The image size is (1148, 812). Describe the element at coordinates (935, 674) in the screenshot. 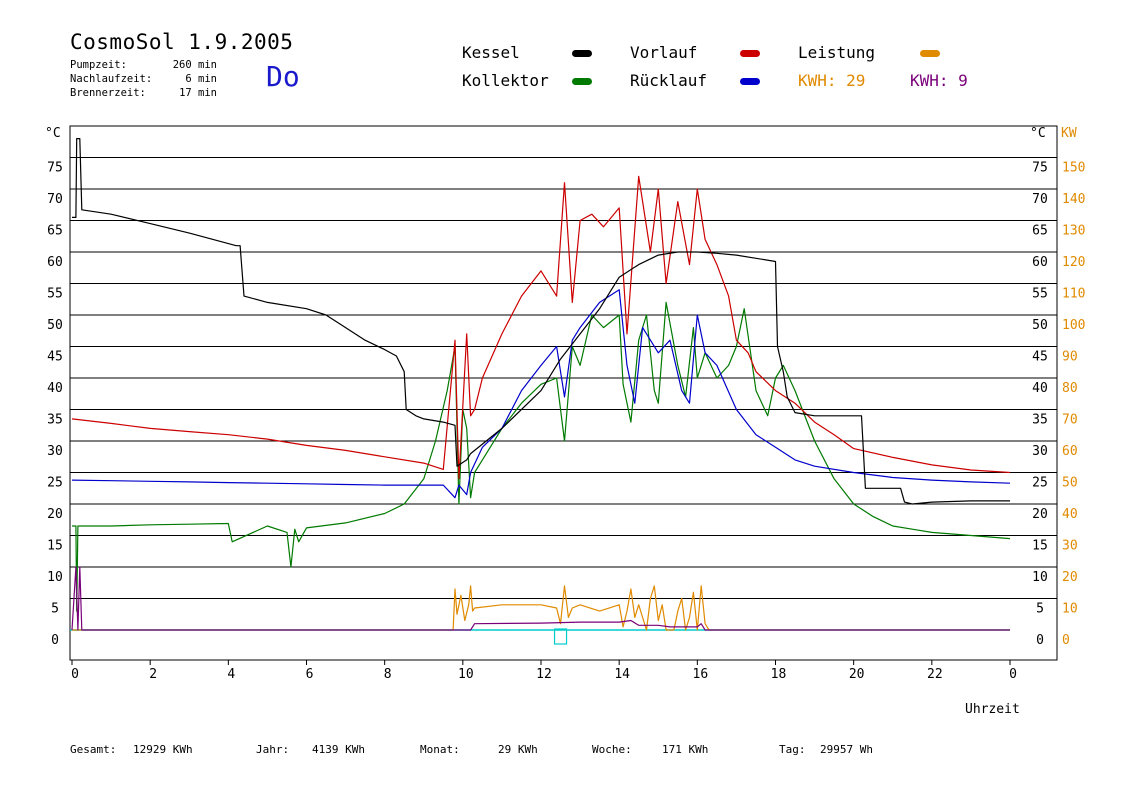

I see `x-tick-label: 22` at that location.